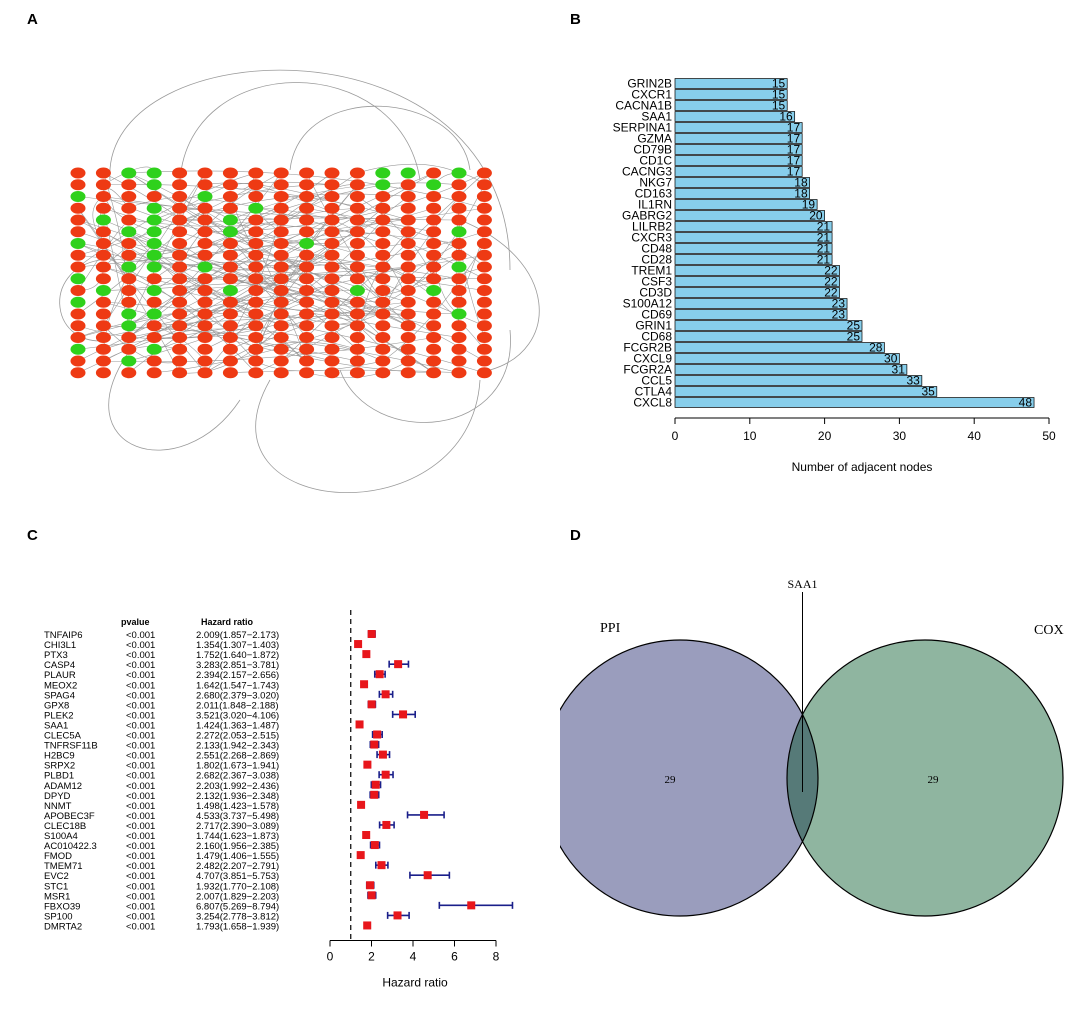 The height and width of the screenshot is (1019, 1084). I want to click on degree-value-label: 22, so click(831, 271).